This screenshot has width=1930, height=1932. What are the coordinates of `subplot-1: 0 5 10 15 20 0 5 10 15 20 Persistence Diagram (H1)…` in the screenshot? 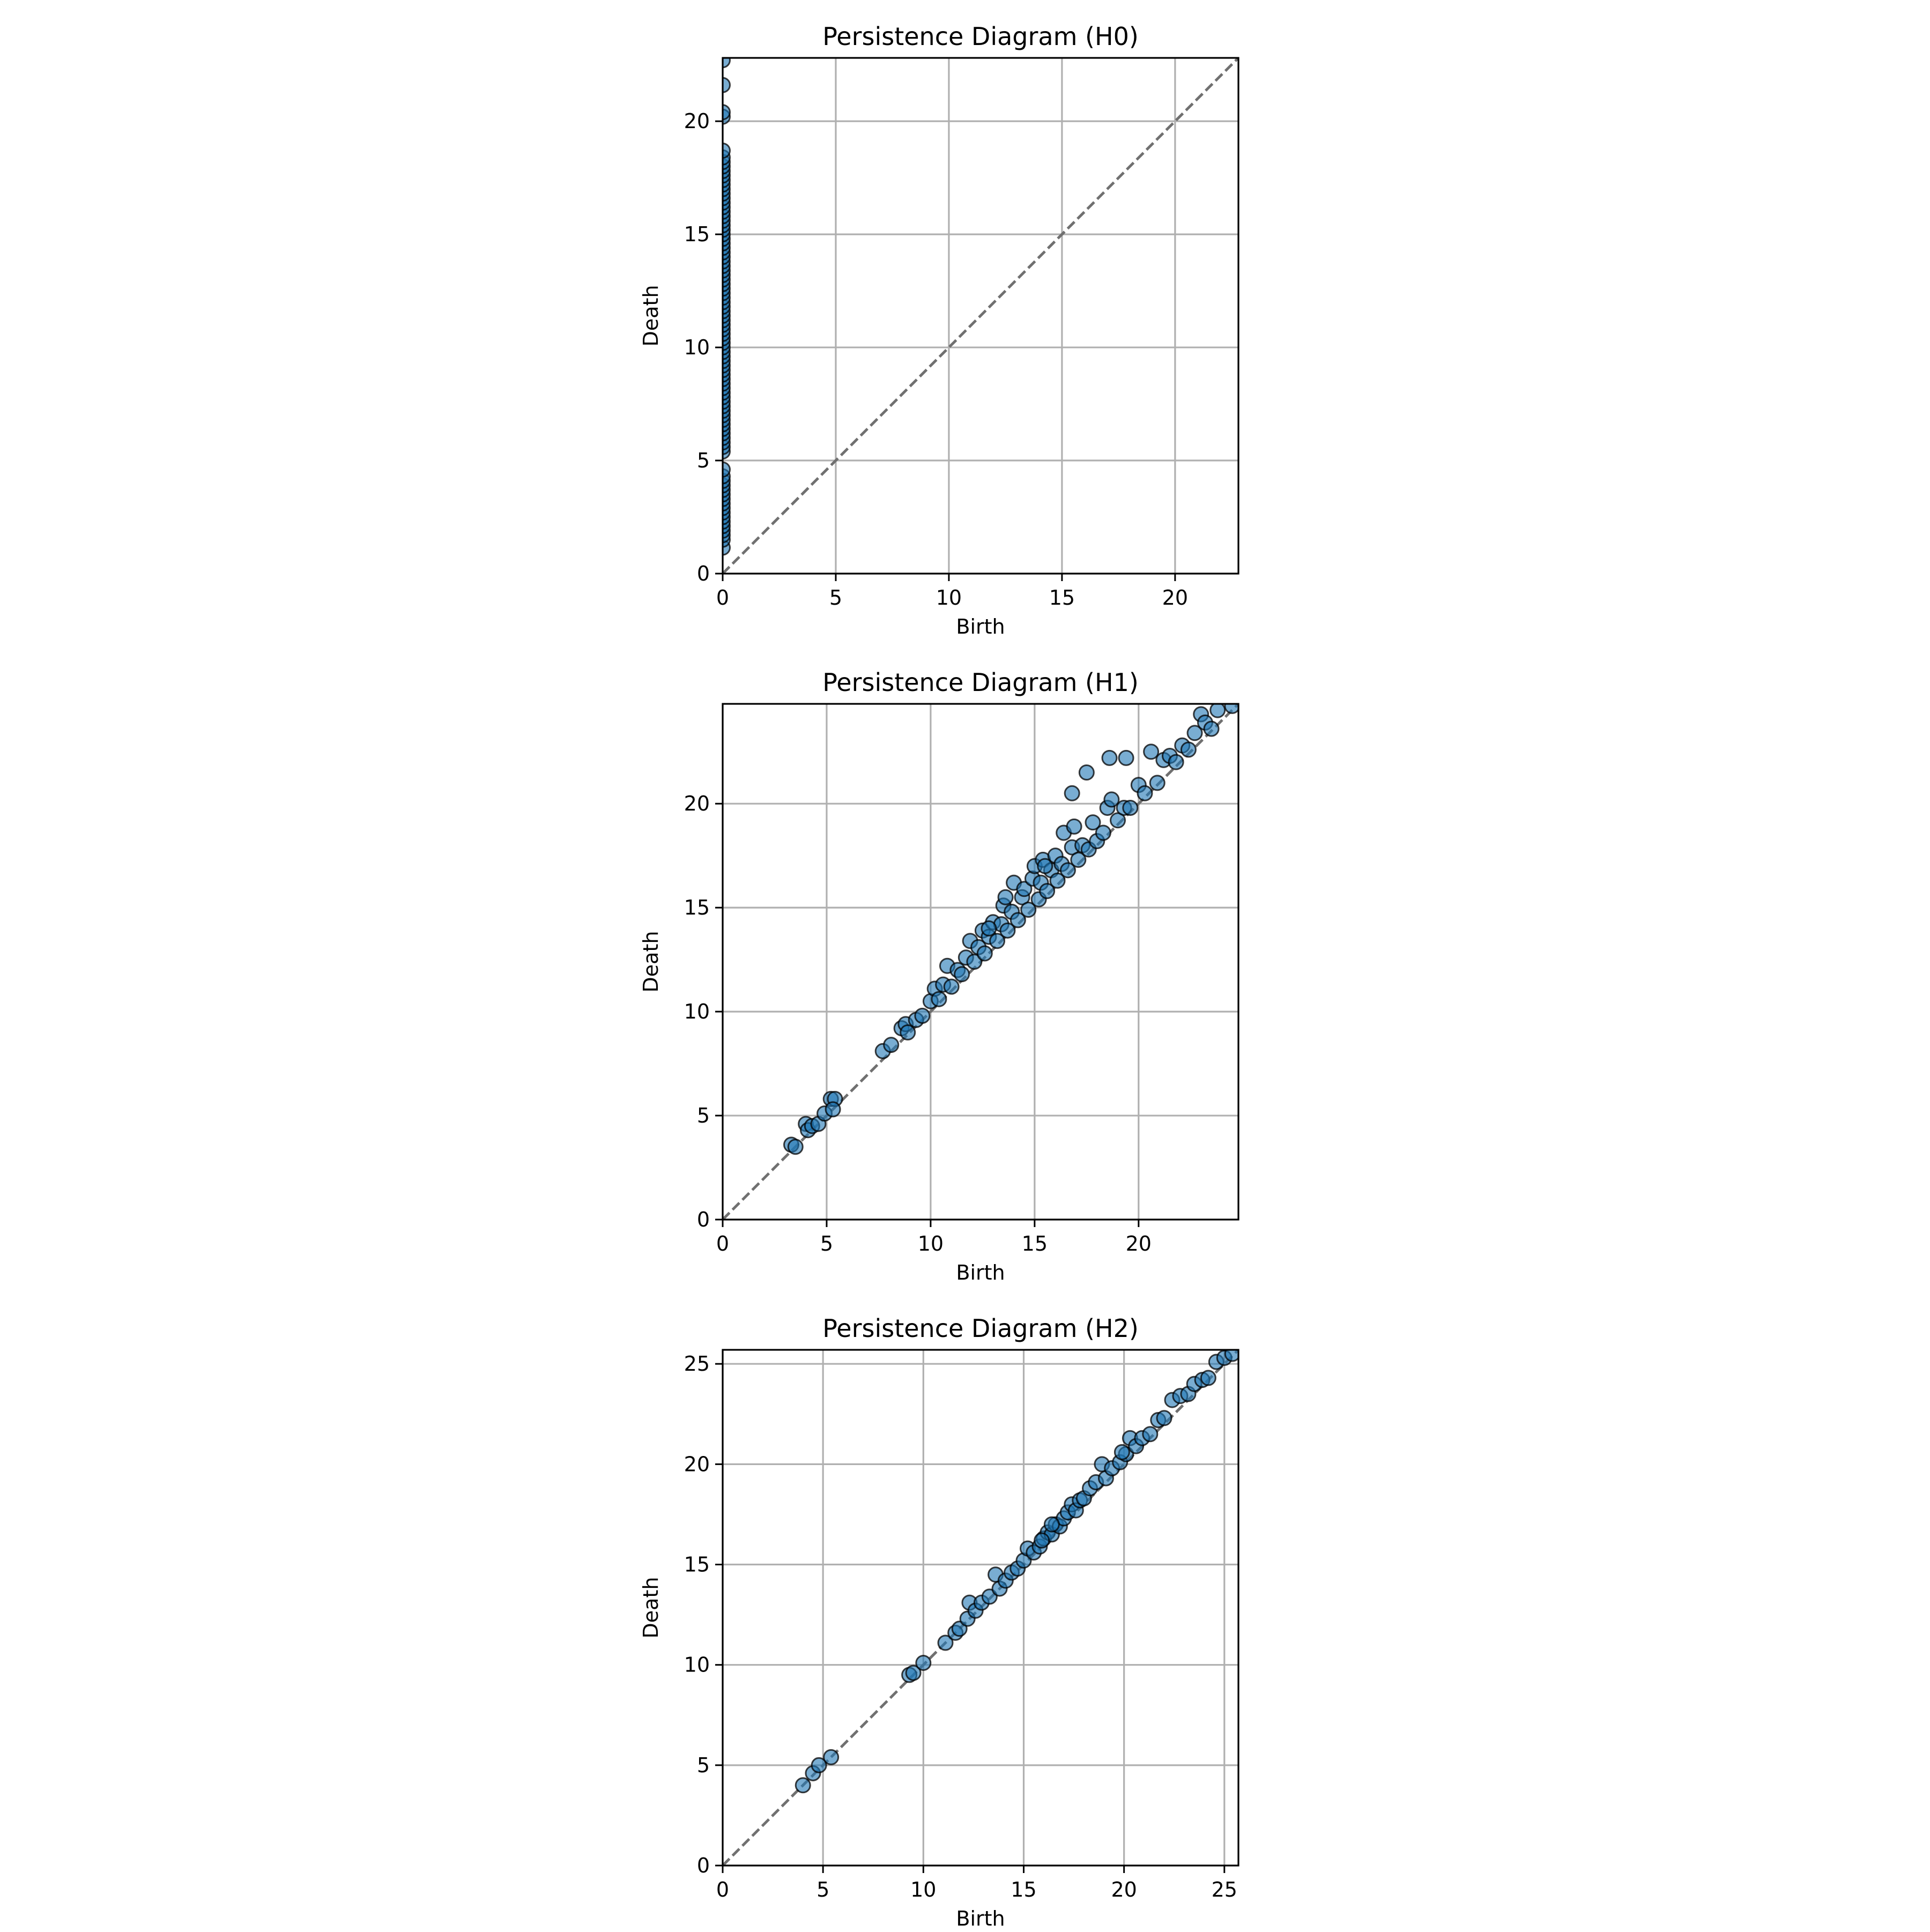 It's located at (939, 976).